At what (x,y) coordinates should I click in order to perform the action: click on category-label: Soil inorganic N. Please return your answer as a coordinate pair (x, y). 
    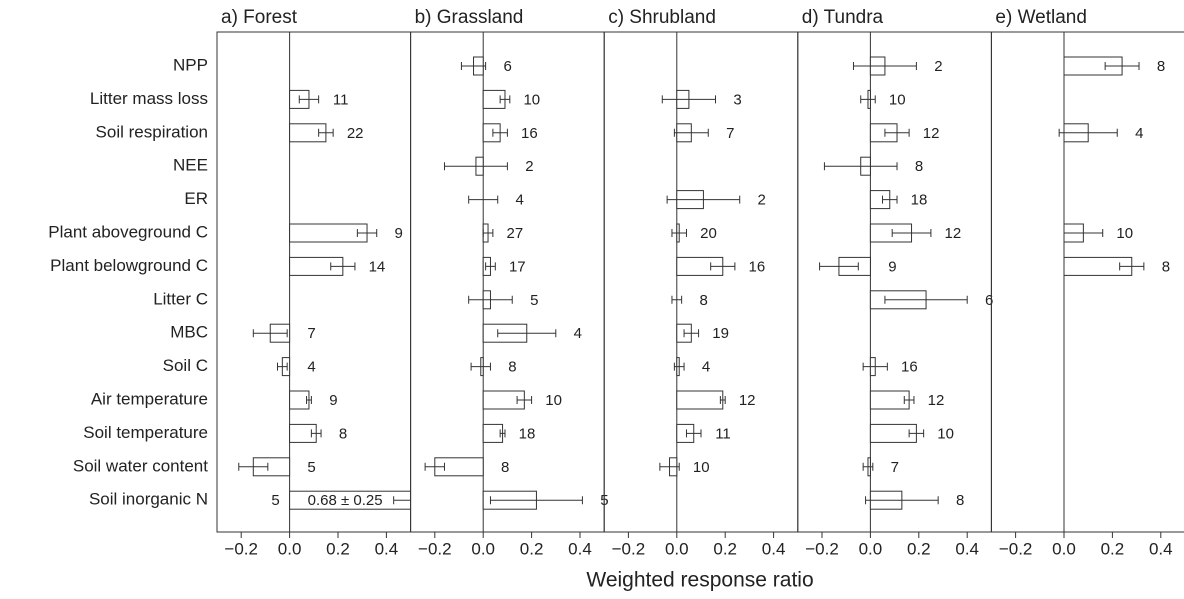
    Looking at the image, I should click on (148, 499).